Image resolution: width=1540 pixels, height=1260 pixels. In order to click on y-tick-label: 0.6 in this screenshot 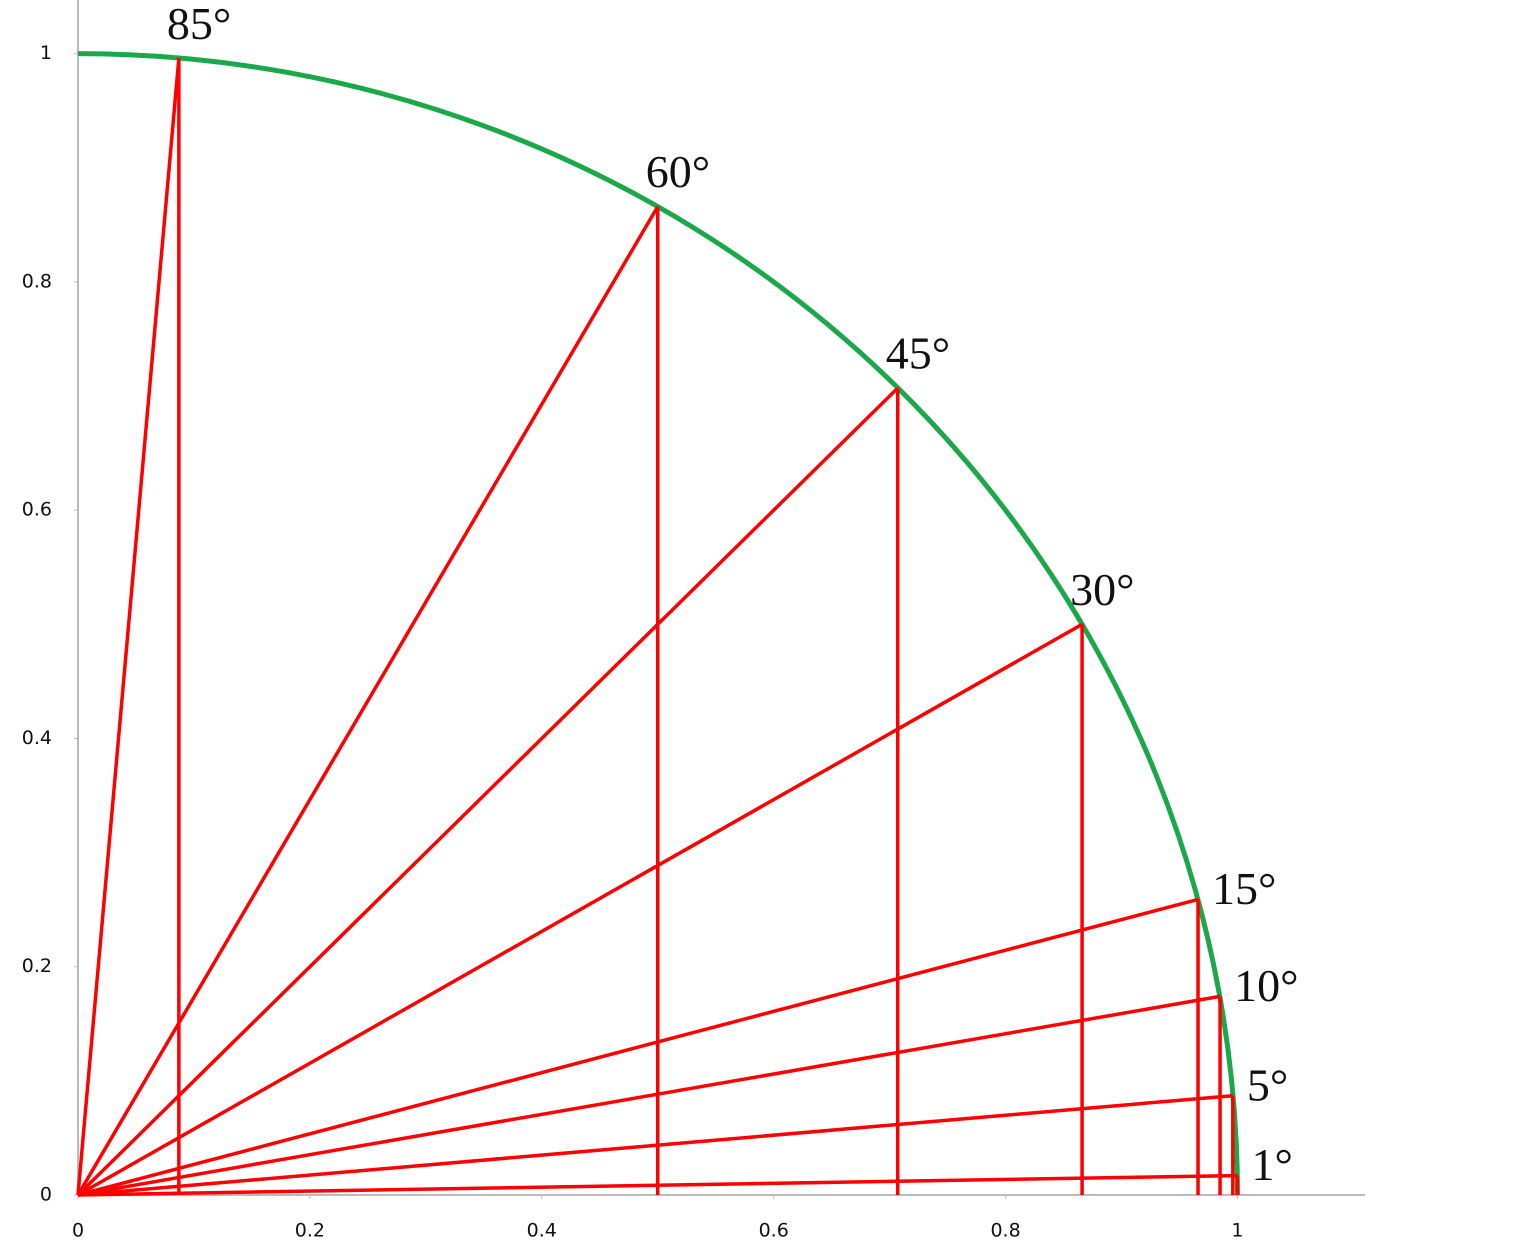, I will do `click(37, 510)`.